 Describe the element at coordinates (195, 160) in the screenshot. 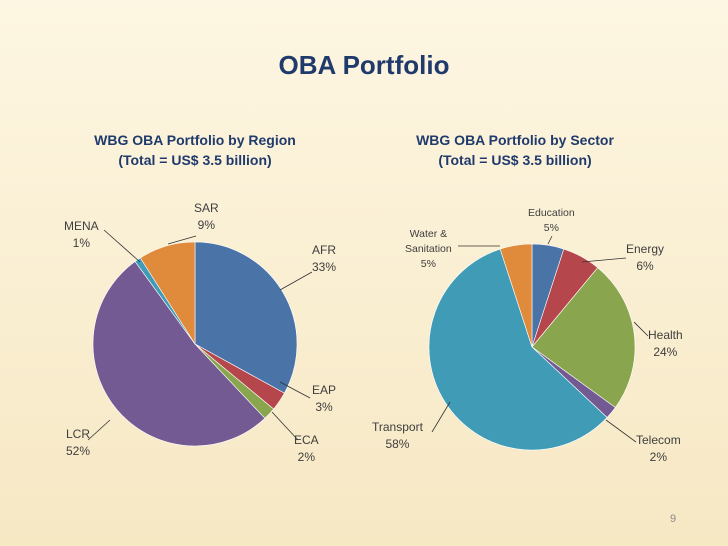

I see `region-chart-title-line2: (Total = US$ 3.5 billion)` at that location.